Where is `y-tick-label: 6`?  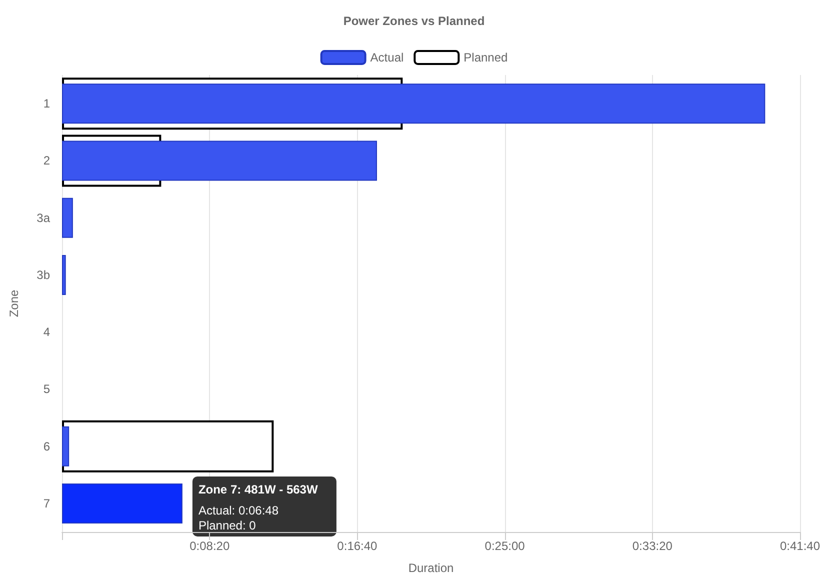 y-tick-label: 6 is located at coordinates (46, 446).